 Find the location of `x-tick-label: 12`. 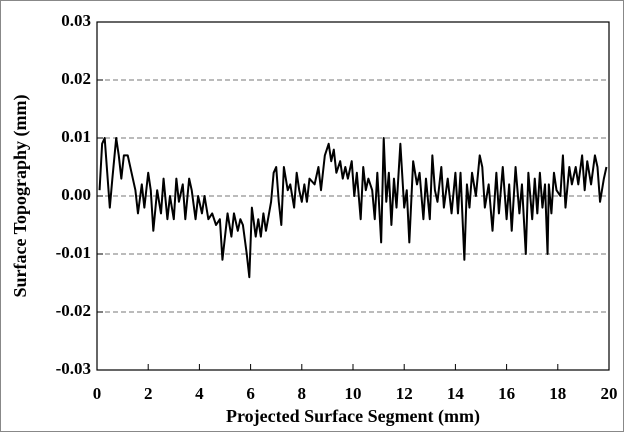

x-tick-label: 12 is located at coordinates (404, 393).